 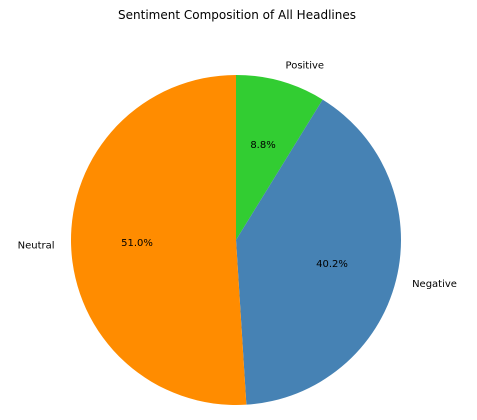 What do you see at coordinates (237, 15) in the screenshot?
I see `chart-title: Sentiment Composition of All Headlines` at bounding box center [237, 15].